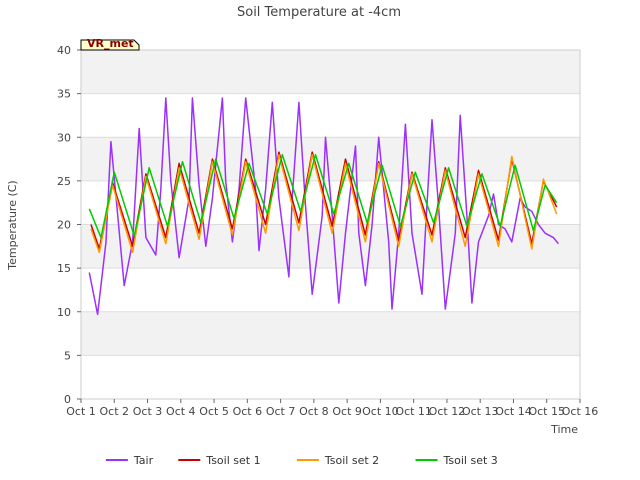 The height and width of the screenshot is (480, 640). I want to click on x-tick-label: Oct 16, so click(580, 411).